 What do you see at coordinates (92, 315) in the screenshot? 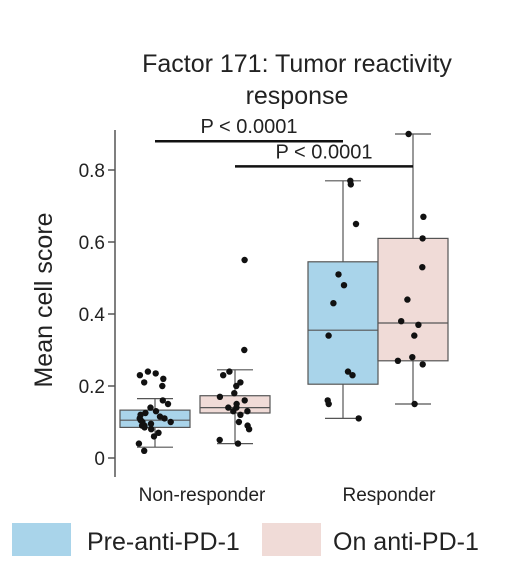
I see `y-tick-label: 0.4` at bounding box center [92, 315].